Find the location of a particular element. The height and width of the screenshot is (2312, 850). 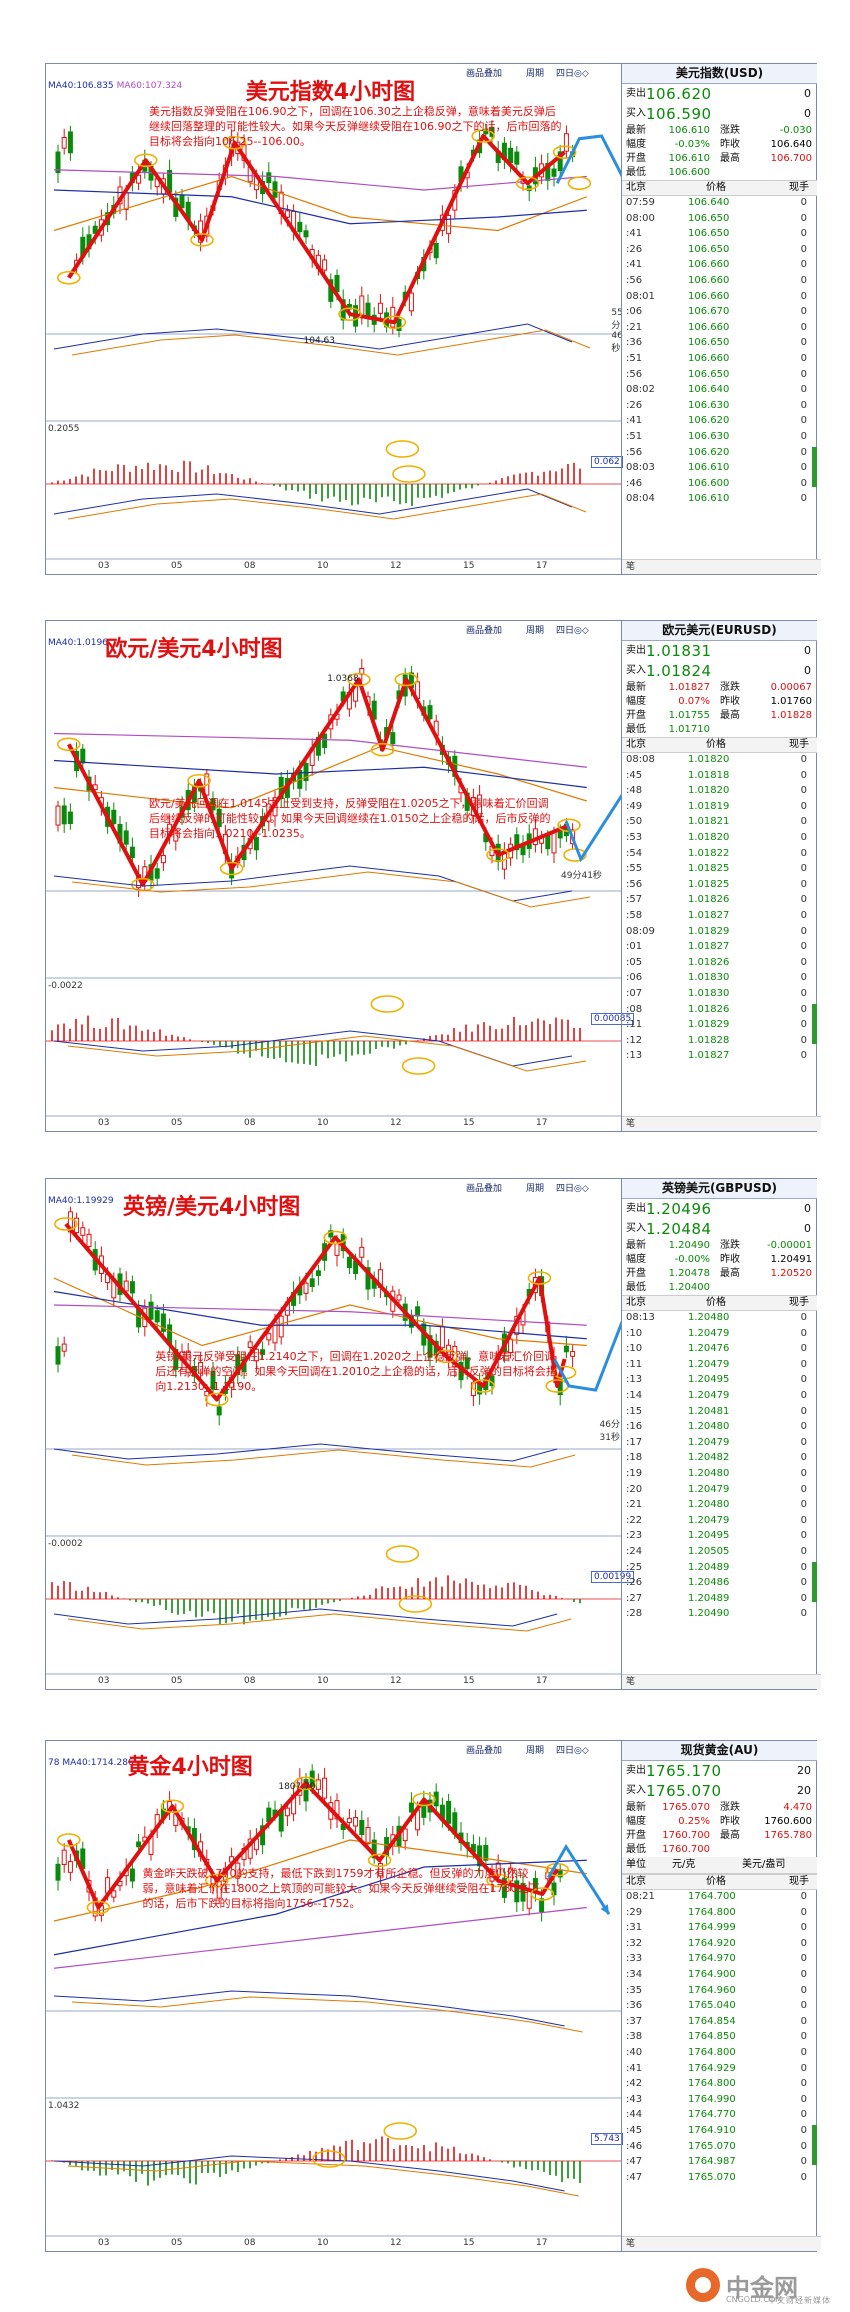

sell-row: 卖出 106.620 0 is located at coordinates (719, 94).